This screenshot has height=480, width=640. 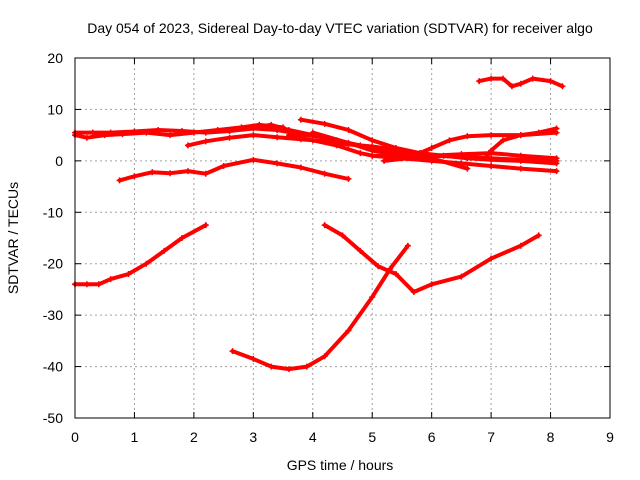 I want to click on y-tick-label: -20, so click(x=53, y=264).